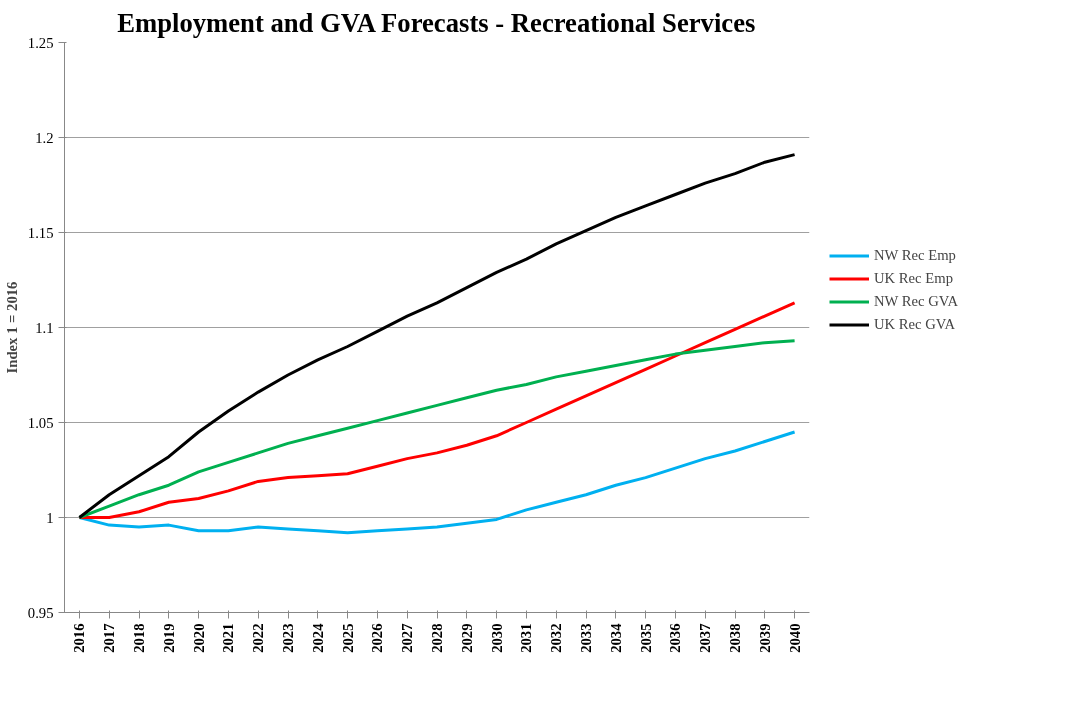  I want to click on x-tick-label: 2040, so click(794, 638).